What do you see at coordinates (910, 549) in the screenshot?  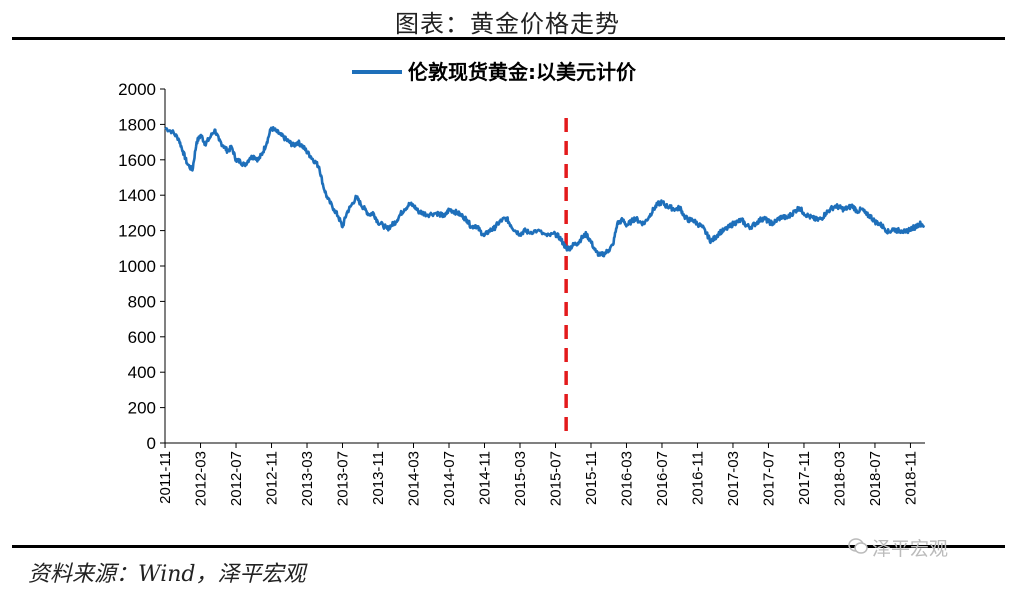 I see `watermark-text: 泽平宏观` at bounding box center [910, 549].